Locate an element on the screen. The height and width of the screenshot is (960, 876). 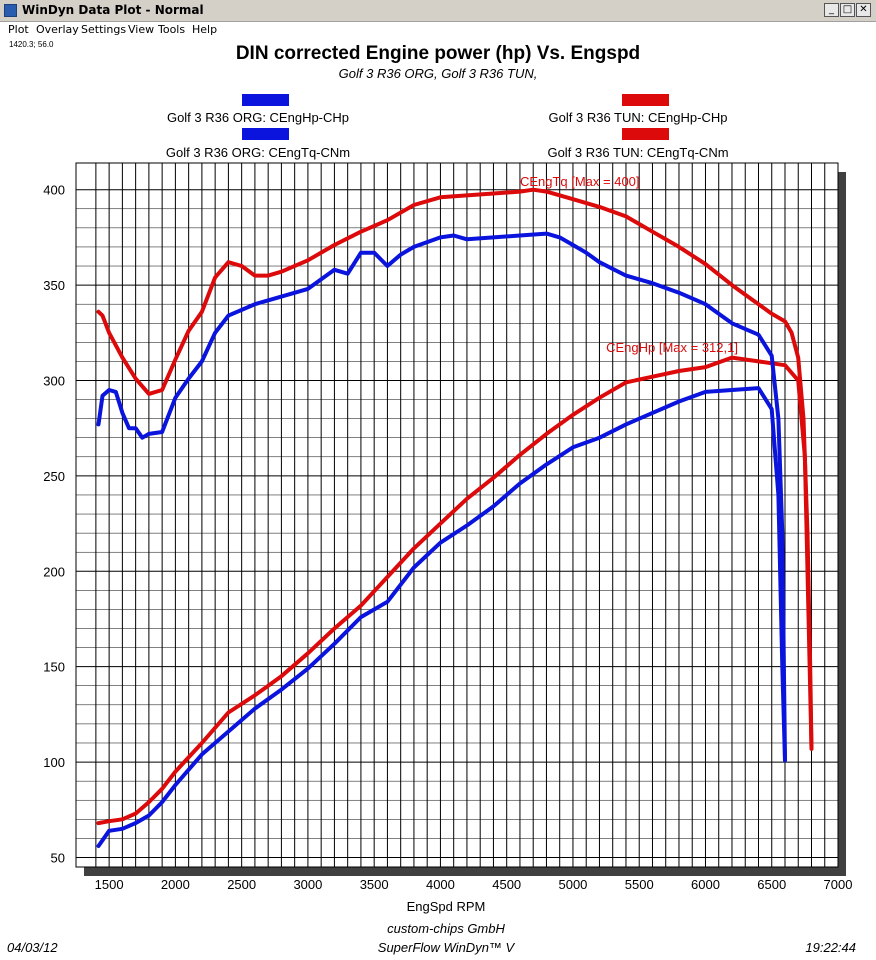
x-tick-label: 2500 is located at coordinates (241, 884).